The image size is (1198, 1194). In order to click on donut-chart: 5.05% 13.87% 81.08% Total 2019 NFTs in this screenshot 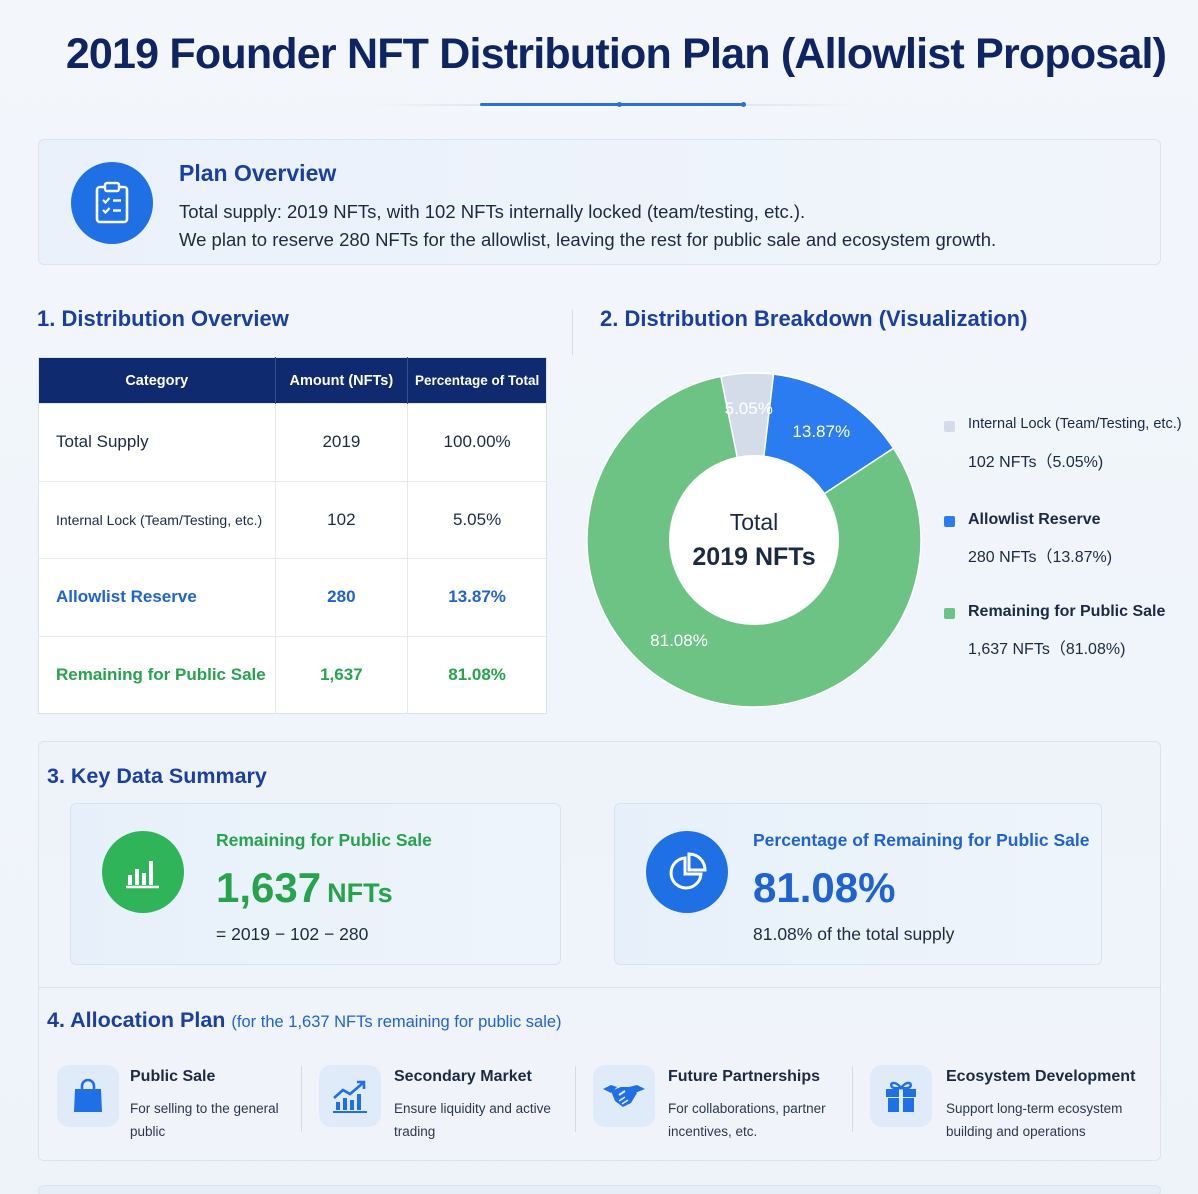, I will do `click(754, 540)`.